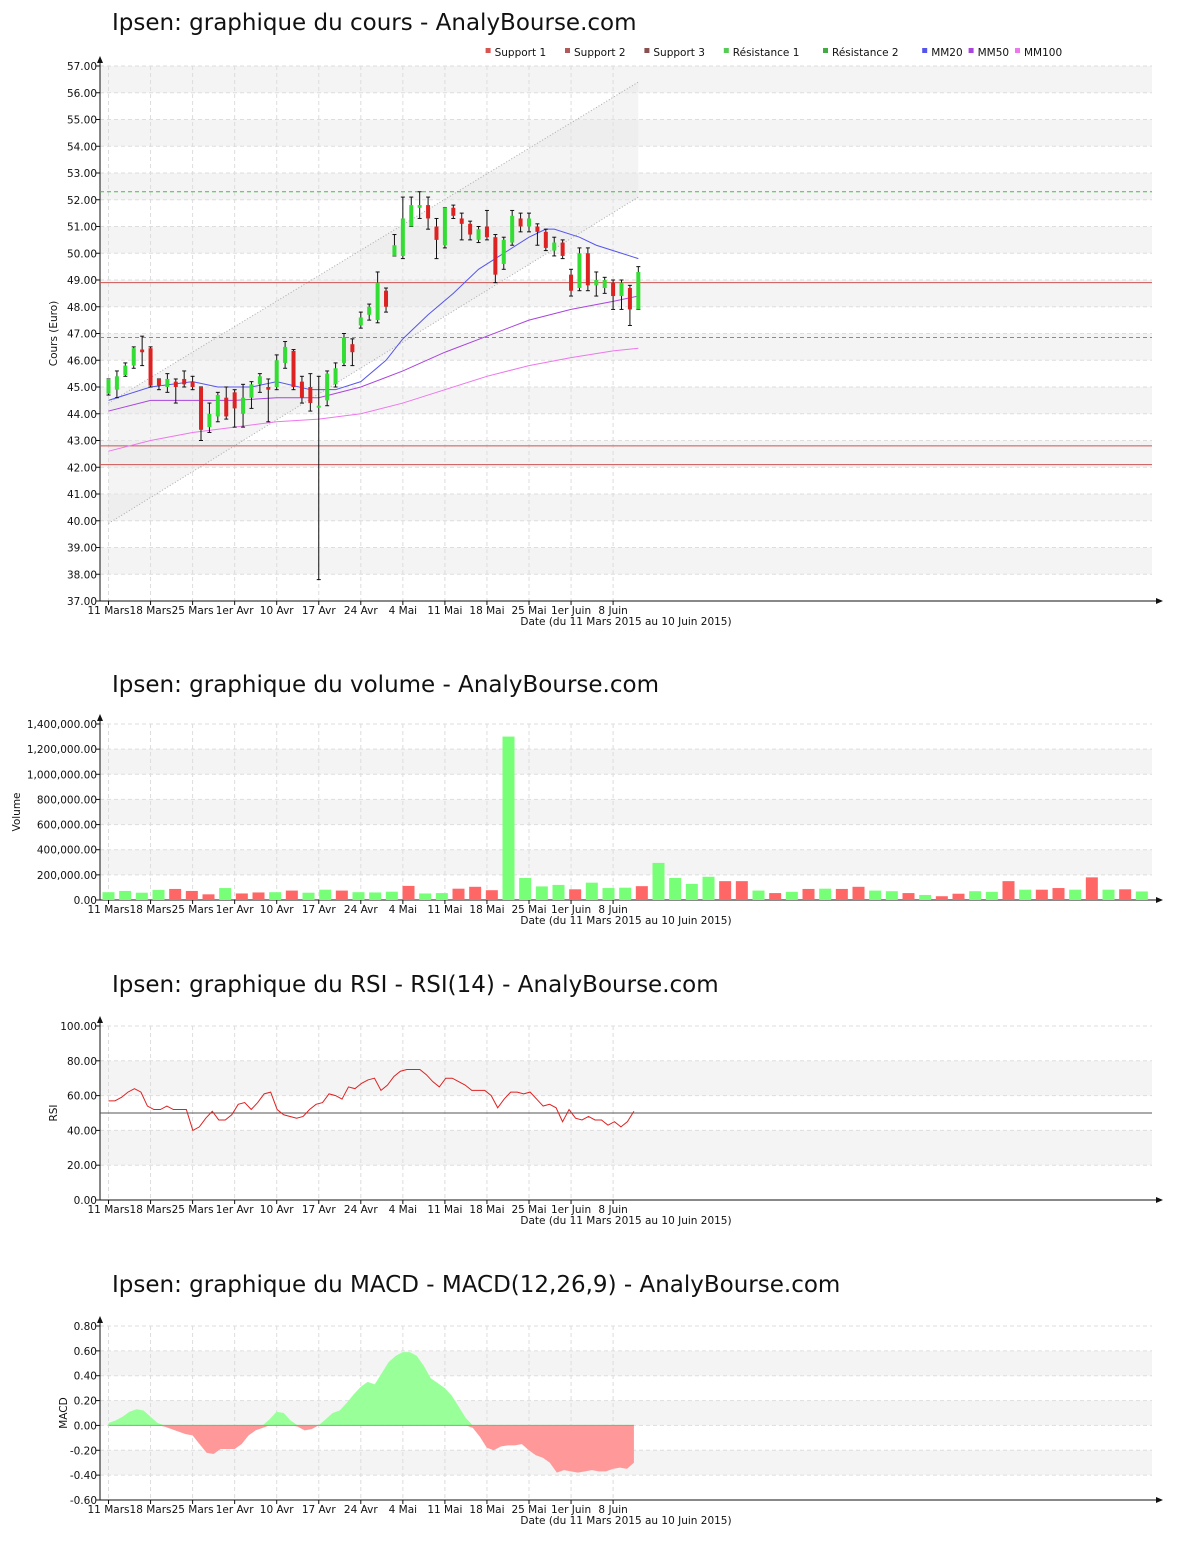  I want to click on y-tick-label: 48.00, so click(82, 308).